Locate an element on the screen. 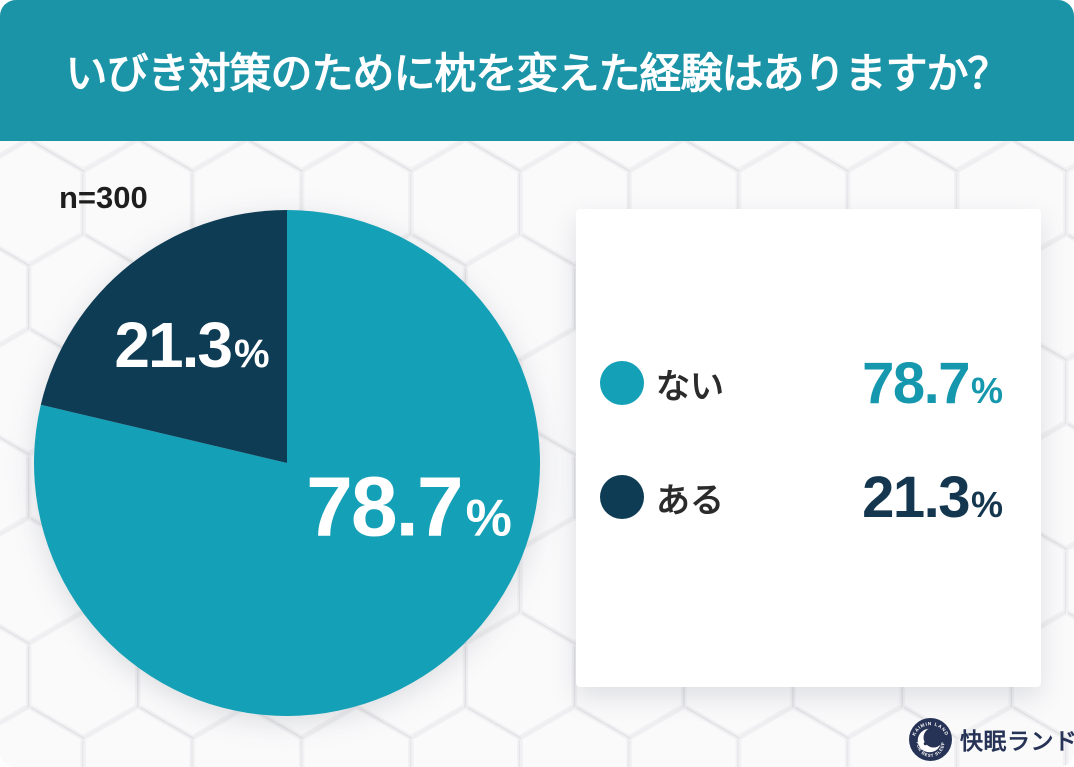 Image resolution: width=1074 pixels, height=767 pixels. pie-slice-label-nai: 78.7 % is located at coordinates (409, 507).